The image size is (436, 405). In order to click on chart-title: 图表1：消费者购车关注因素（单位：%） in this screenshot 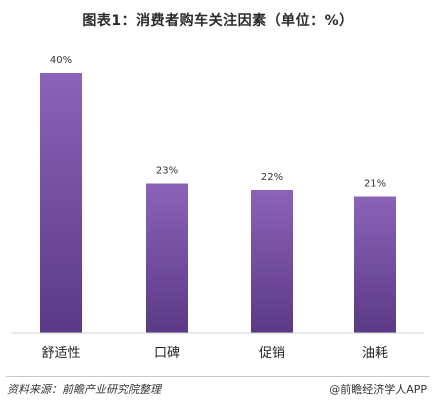, I will do `click(218, 21)`.